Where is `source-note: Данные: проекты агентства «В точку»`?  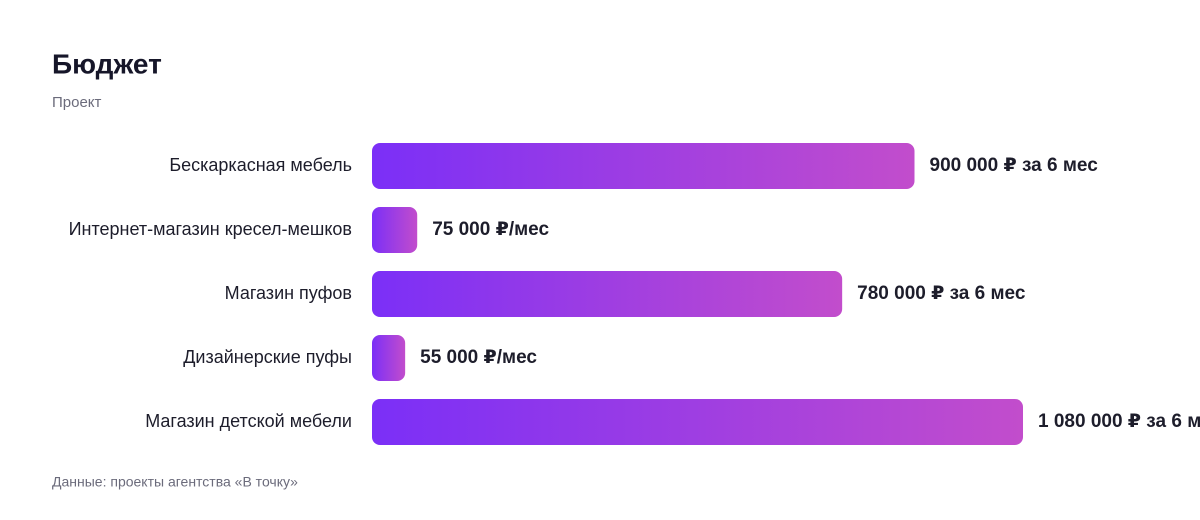
source-note: Данные: проекты агентства «В точку» is located at coordinates (175, 482).